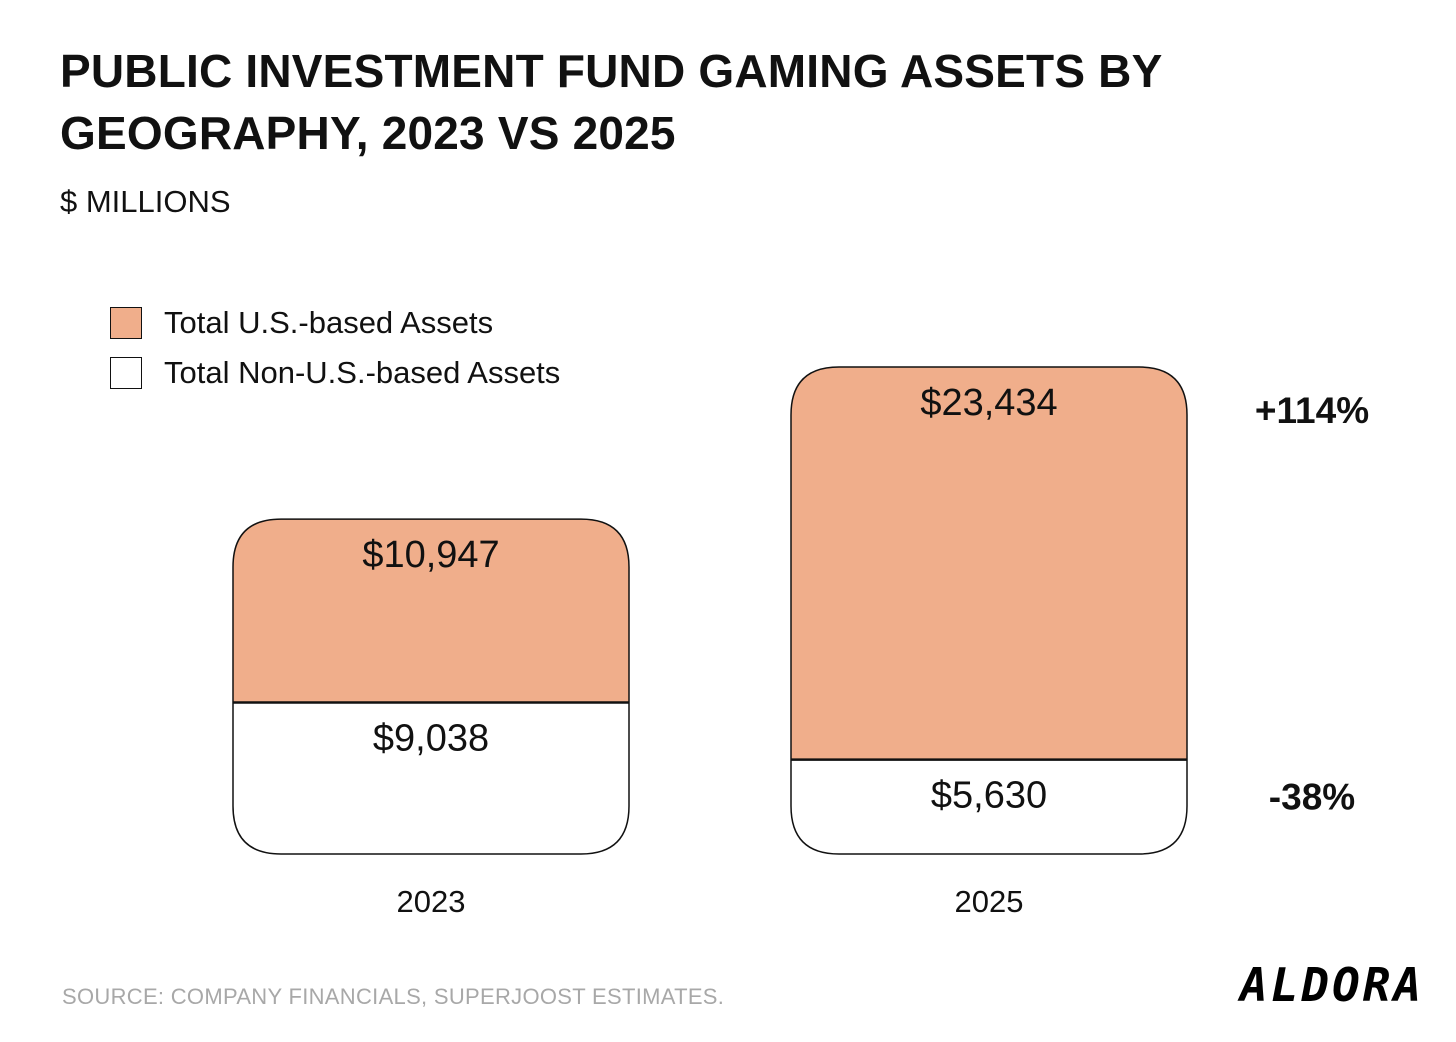 The width and height of the screenshot is (1456, 1042). What do you see at coordinates (989, 796) in the screenshot?
I see `data-label-non-us-2025: $5,630` at bounding box center [989, 796].